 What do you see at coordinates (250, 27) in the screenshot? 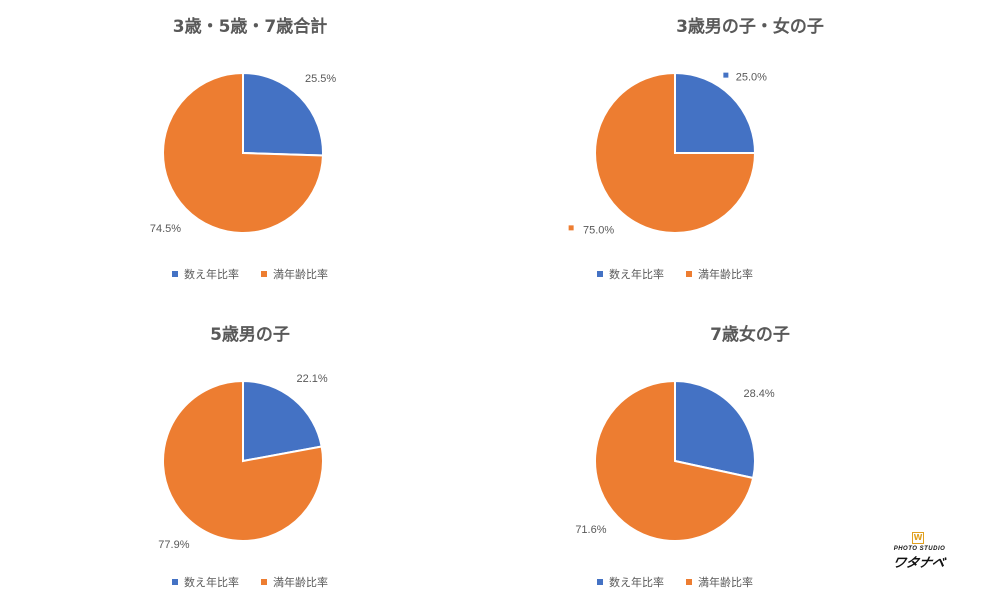
I see `chart-title: 3歳・5歳・7歳合計` at bounding box center [250, 27].